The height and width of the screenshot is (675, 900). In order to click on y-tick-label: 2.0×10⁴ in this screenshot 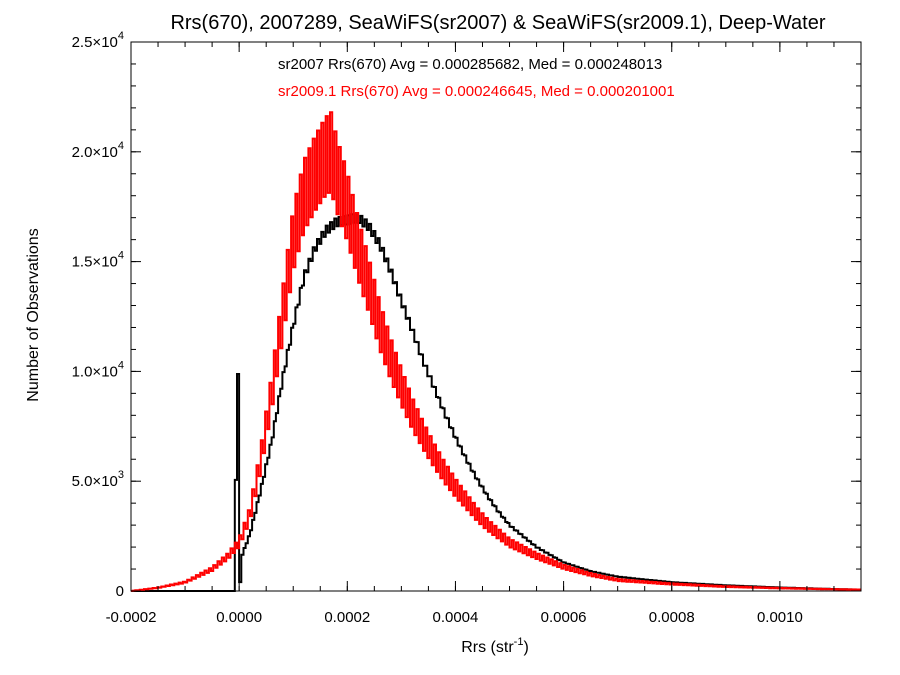, I will do `click(98, 150)`.